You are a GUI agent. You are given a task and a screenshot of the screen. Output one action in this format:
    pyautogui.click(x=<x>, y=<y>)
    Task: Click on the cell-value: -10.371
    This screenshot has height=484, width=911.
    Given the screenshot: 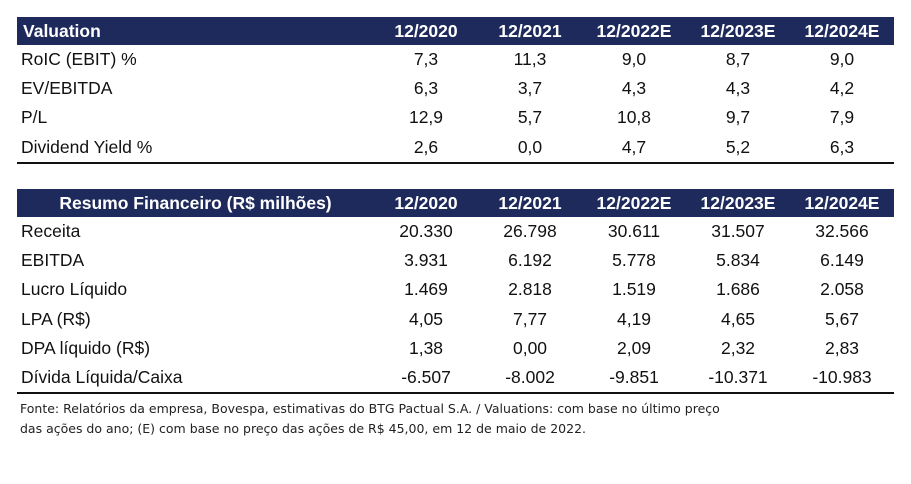 What is the action you would take?
    pyautogui.click(x=738, y=378)
    